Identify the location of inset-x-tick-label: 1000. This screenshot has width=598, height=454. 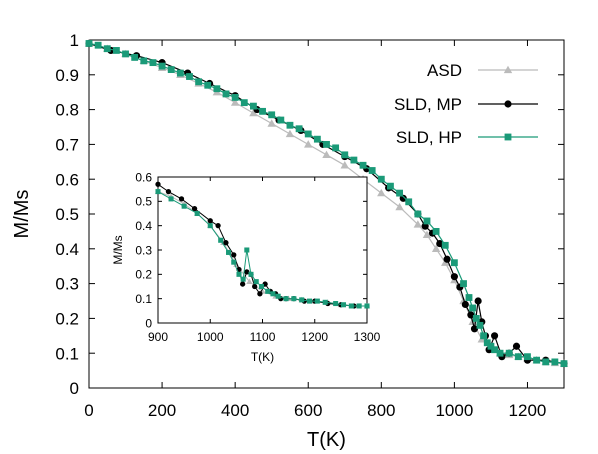
(210, 337).